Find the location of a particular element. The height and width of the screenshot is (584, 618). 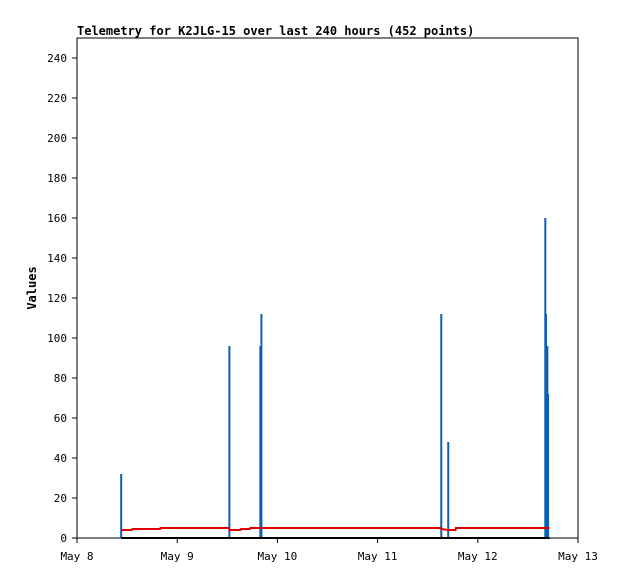

x-tick-label: May 8 is located at coordinates (76, 556).